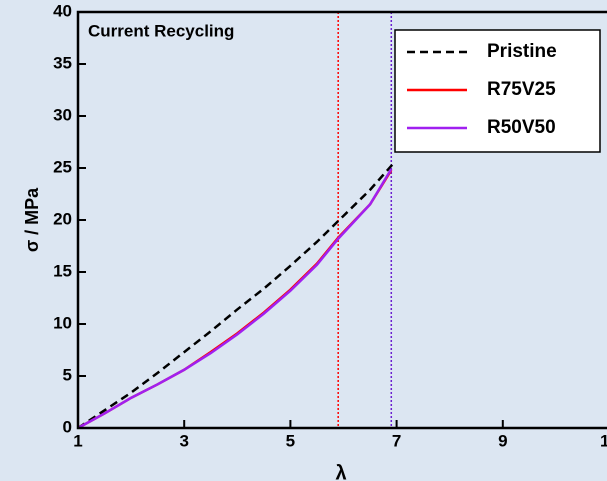 The height and width of the screenshot is (481, 607). I want to click on legend-label: R75V25, so click(521, 89).